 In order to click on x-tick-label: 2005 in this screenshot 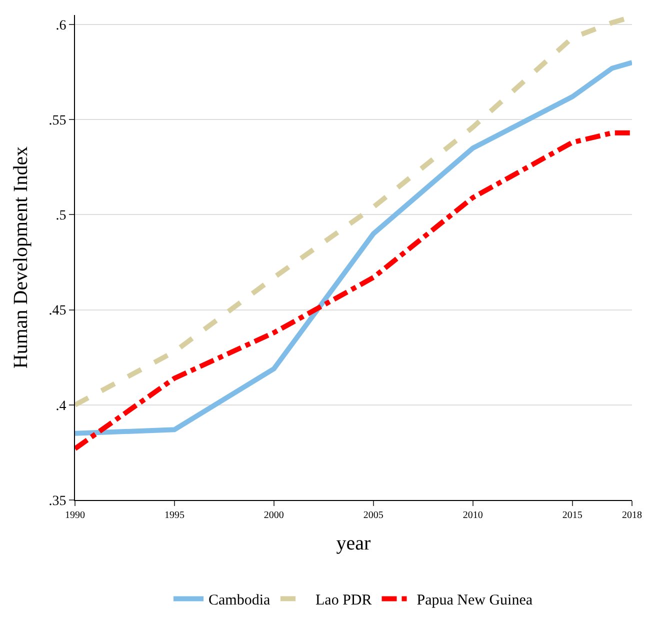, I will do `click(373, 515)`.